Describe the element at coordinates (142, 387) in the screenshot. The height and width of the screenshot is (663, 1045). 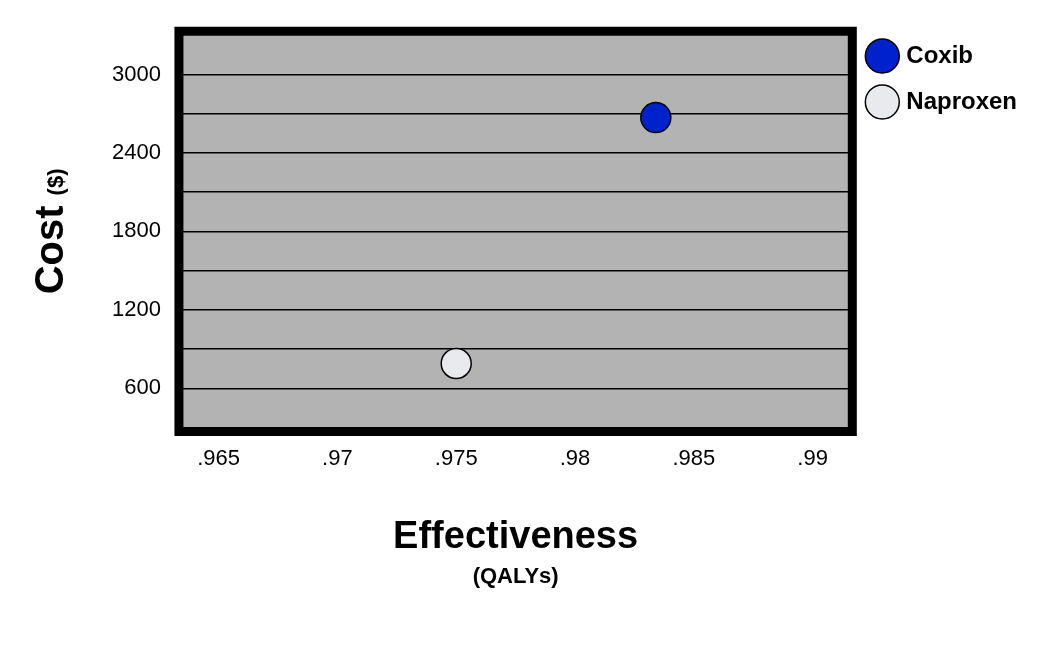
I see `y-tick-label: 600` at that location.